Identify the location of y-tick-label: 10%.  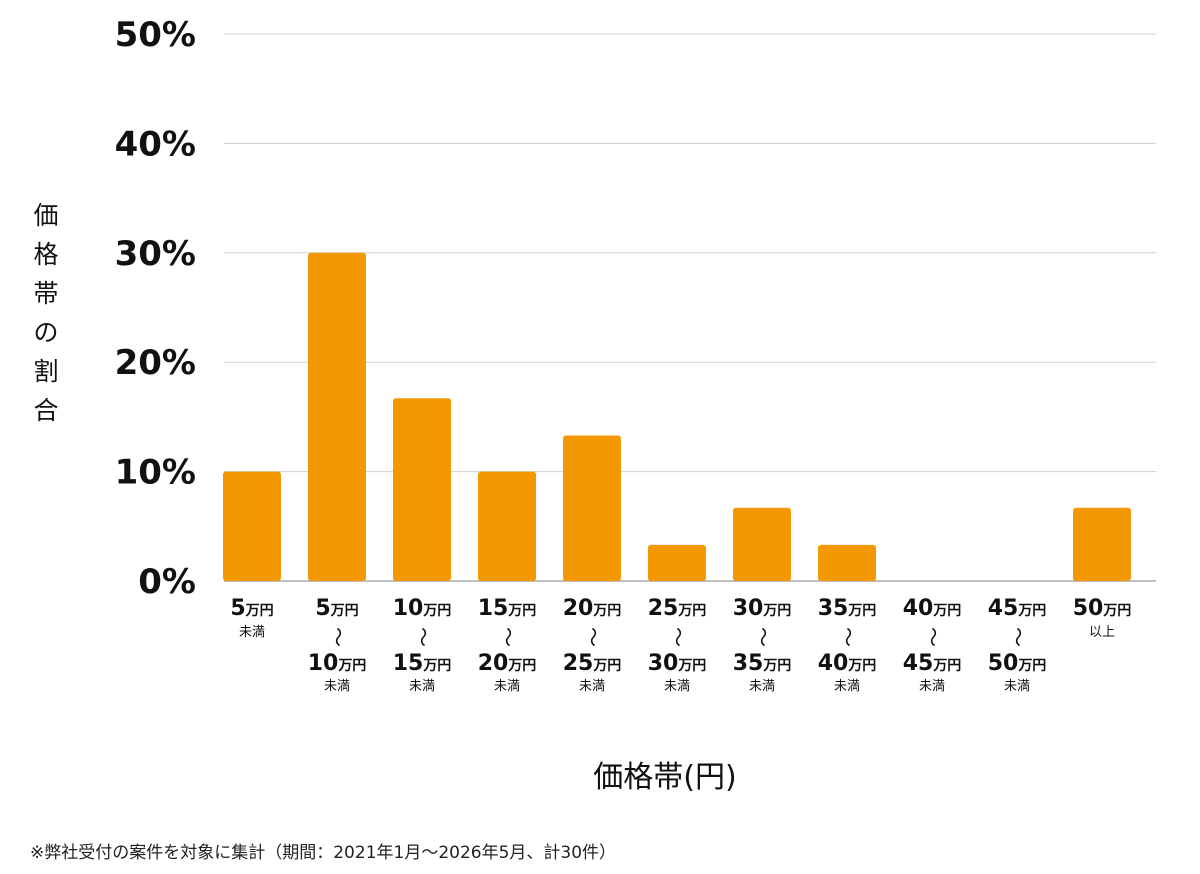
(155, 473).